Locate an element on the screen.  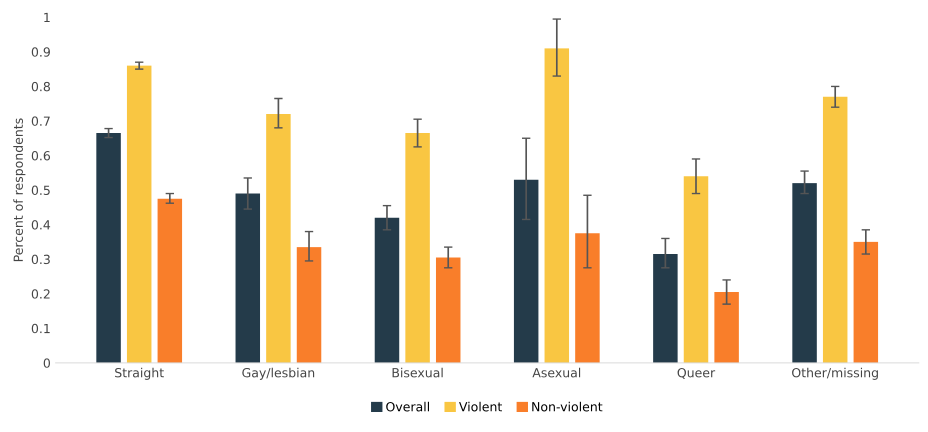
x-tick-label: Asexual is located at coordinates (556, 373).